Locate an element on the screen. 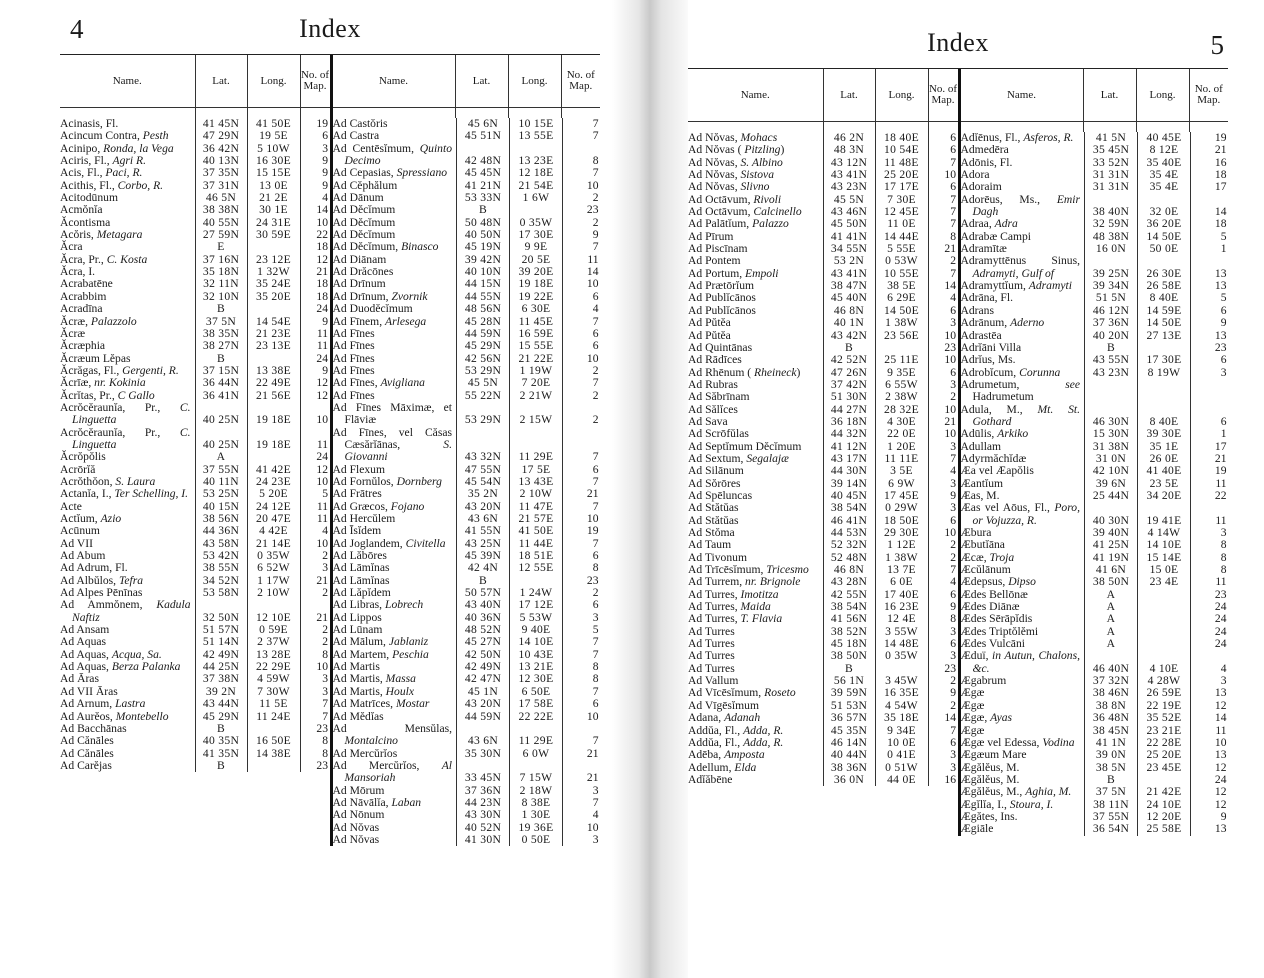 This screenshot has width=1264, height=978. entry-longitude: 11 29E is located at coordinates (536, 735).